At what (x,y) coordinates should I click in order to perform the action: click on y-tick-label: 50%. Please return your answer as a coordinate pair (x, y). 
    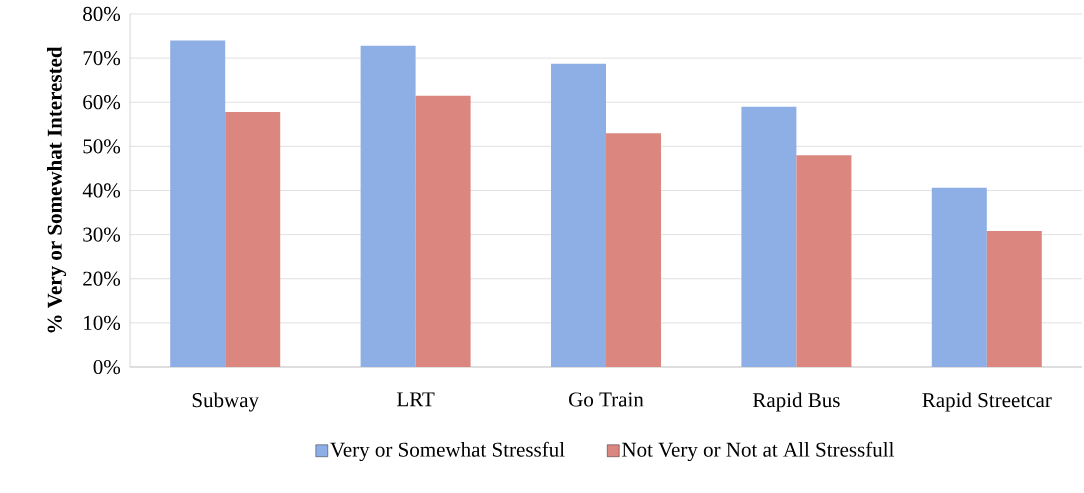
    Looking at the image, I should click on (102, 146).